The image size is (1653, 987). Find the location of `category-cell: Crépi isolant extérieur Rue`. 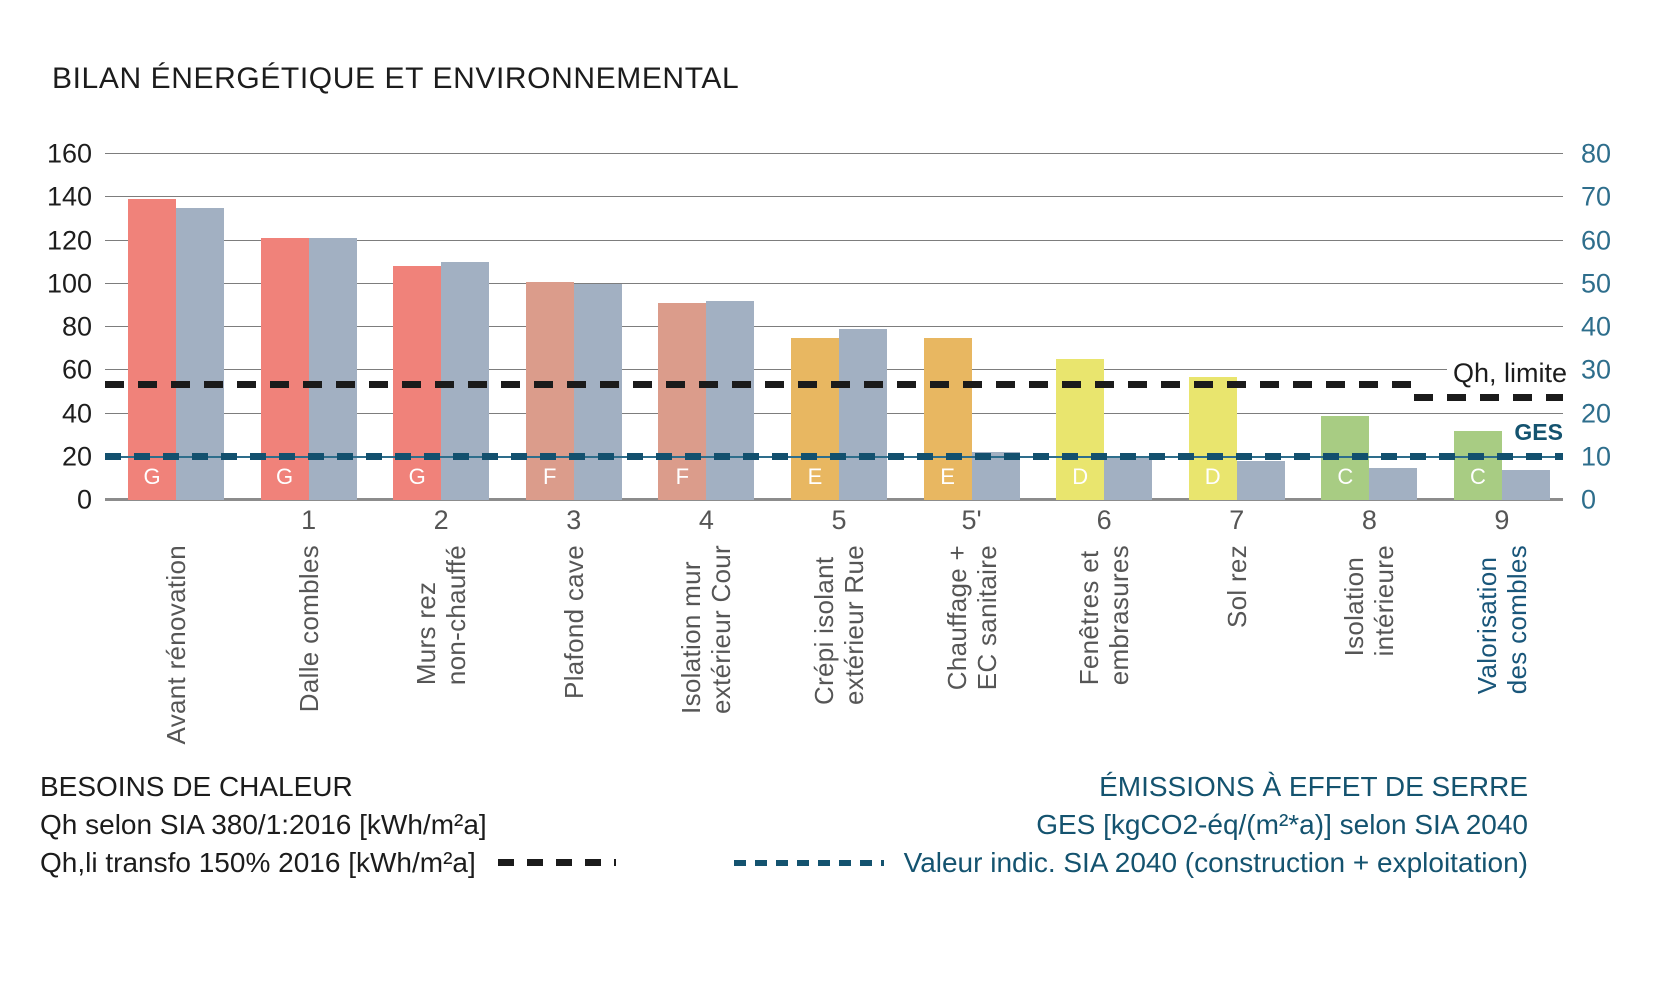

category-cell: Crépi isolant extérieur Rue is located at coordinates (839, 661).